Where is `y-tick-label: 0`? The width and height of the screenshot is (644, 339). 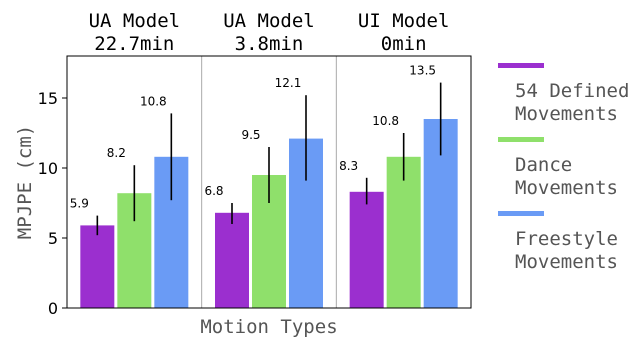
y-tick-label: 0 is located at coordinates (53, 308).